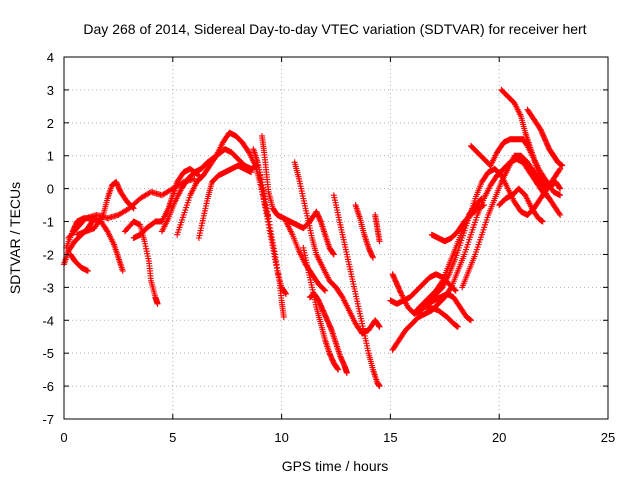 The height and width of the screenshot is (480, 640). What do you see at coordinates (48, 320) in the screenshot?
I see `y-tick-label: -4` at bounding box center [48, 320].